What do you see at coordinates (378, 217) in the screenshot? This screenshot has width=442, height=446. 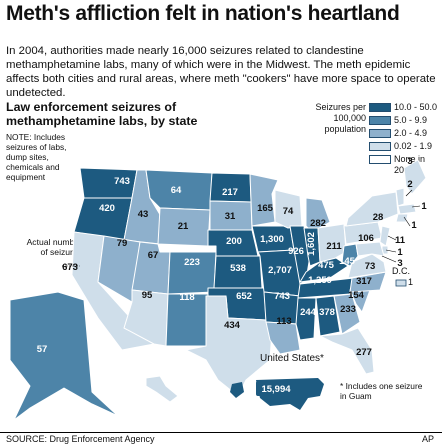 I see `state-value-ny: 28` at bounding box center [378, 217].